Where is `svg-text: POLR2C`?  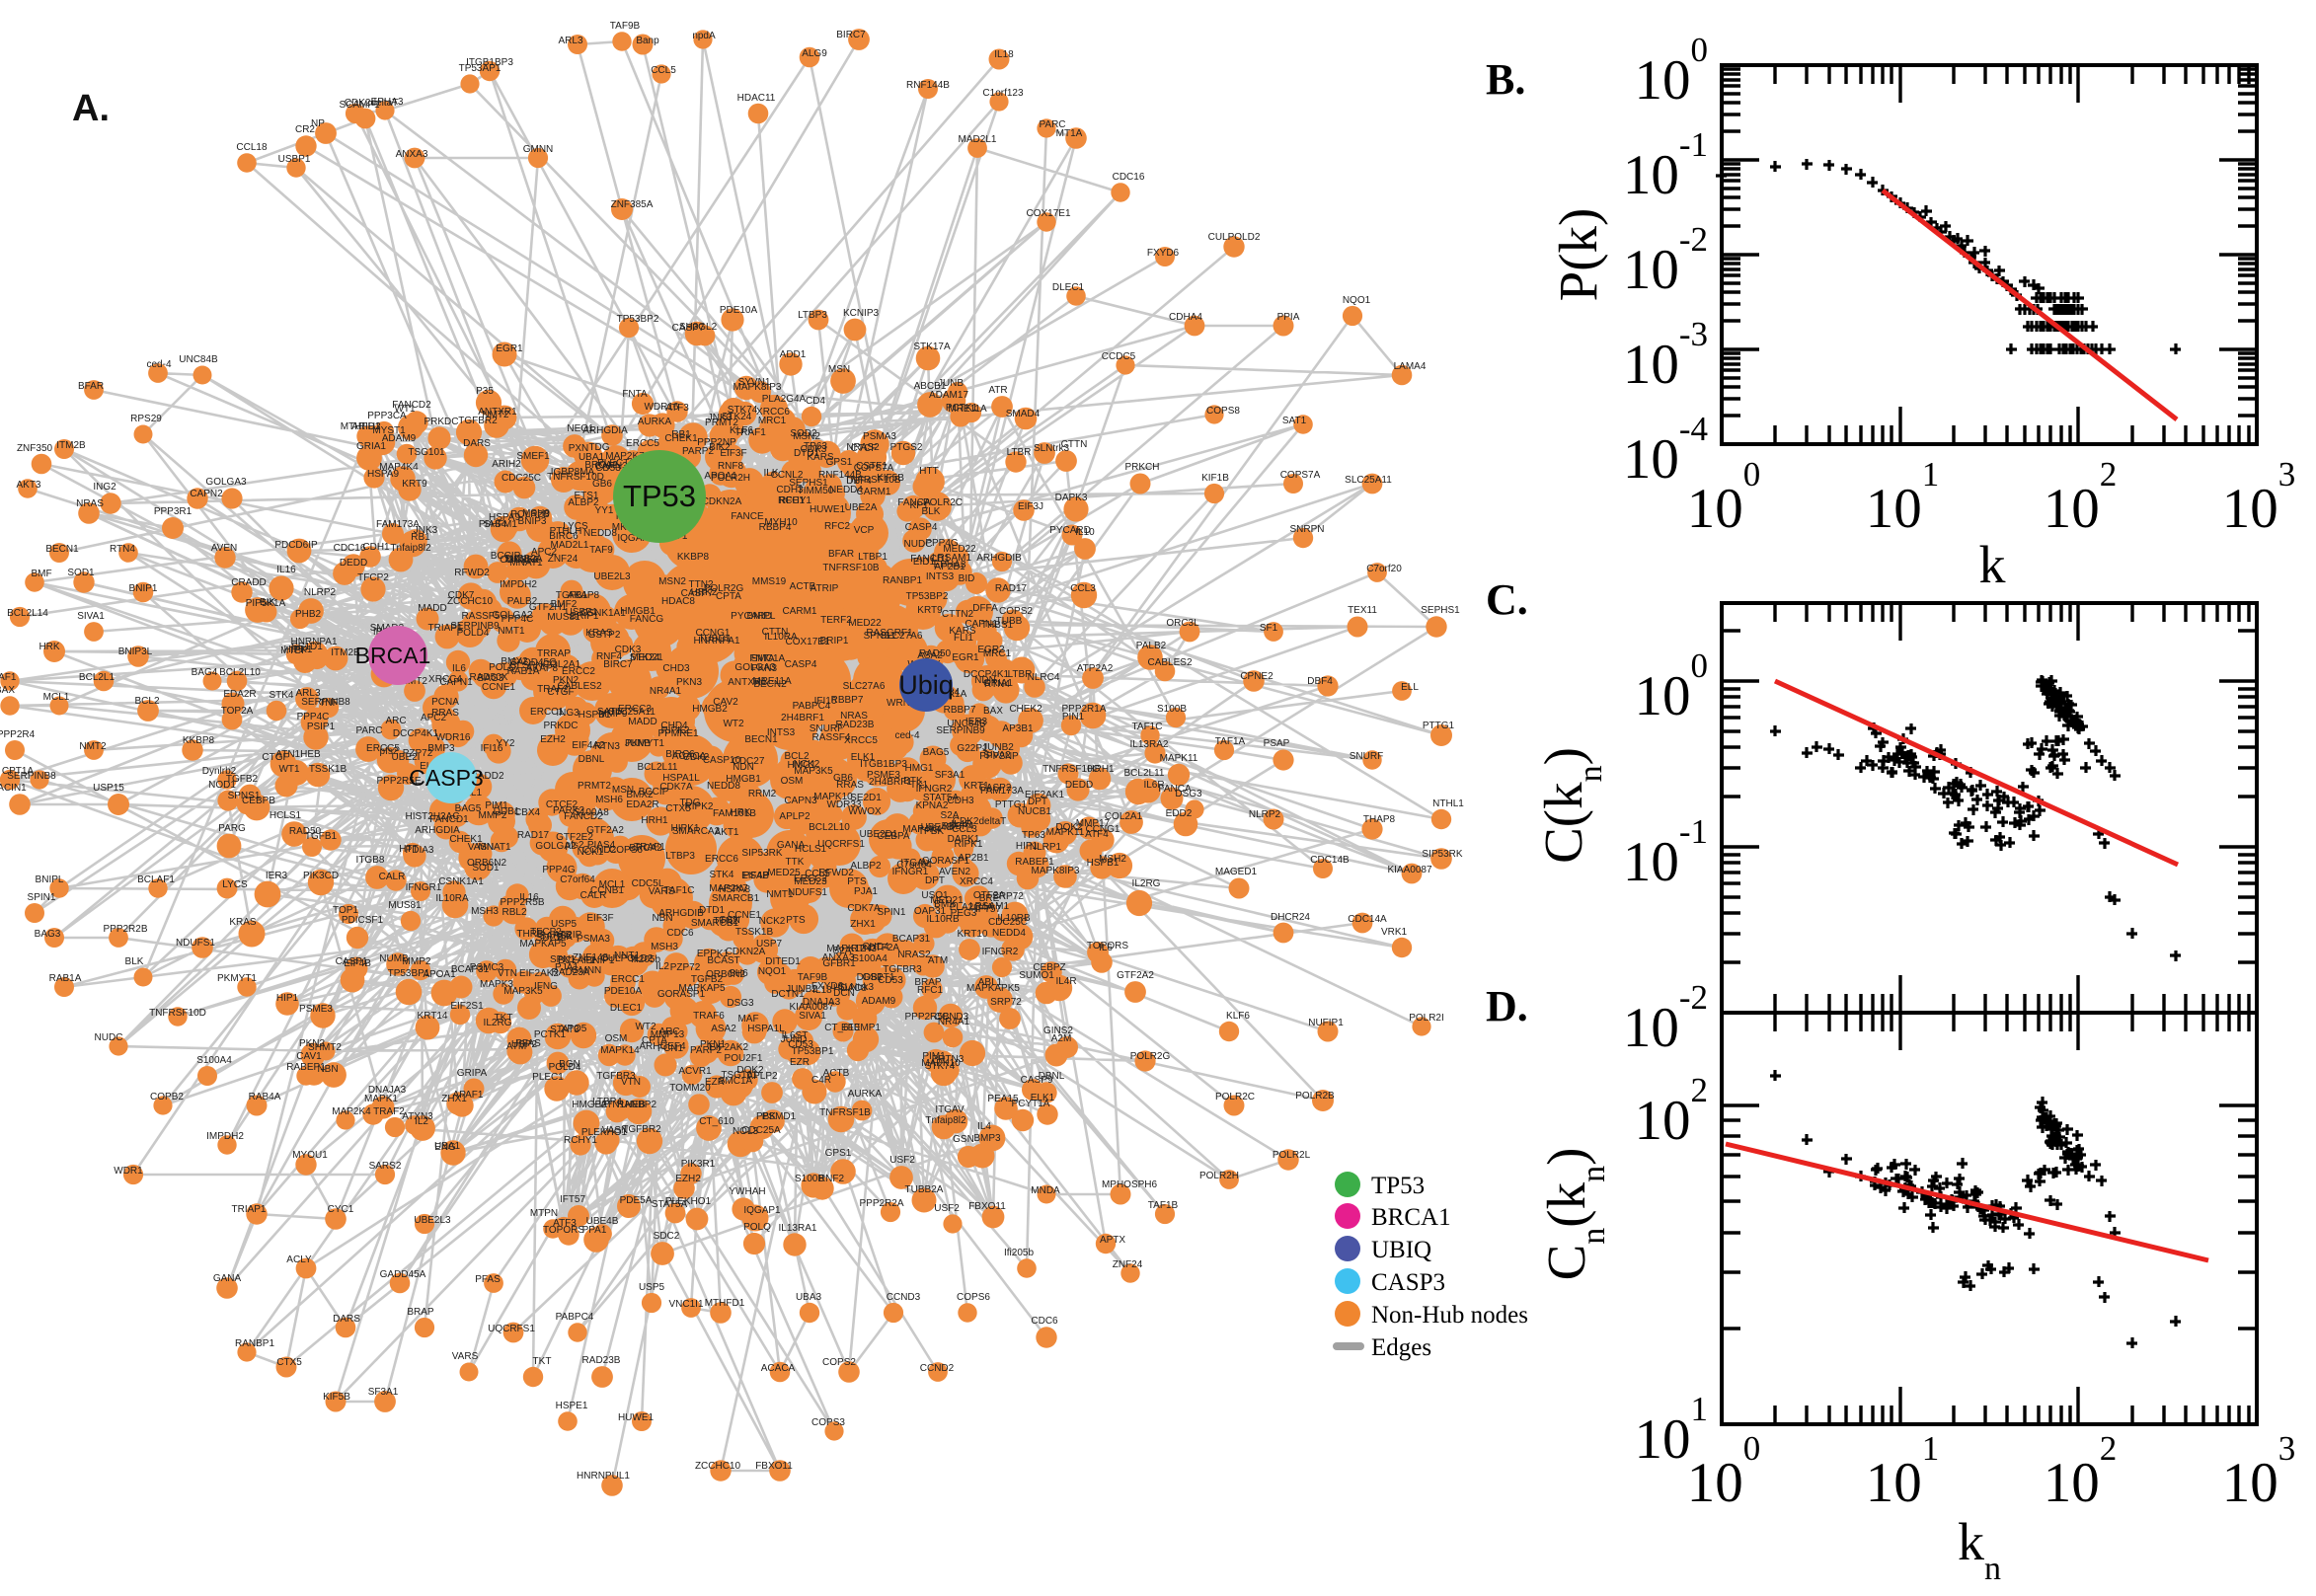
svg-text: POLR2C is located at coordinates (943, 502).